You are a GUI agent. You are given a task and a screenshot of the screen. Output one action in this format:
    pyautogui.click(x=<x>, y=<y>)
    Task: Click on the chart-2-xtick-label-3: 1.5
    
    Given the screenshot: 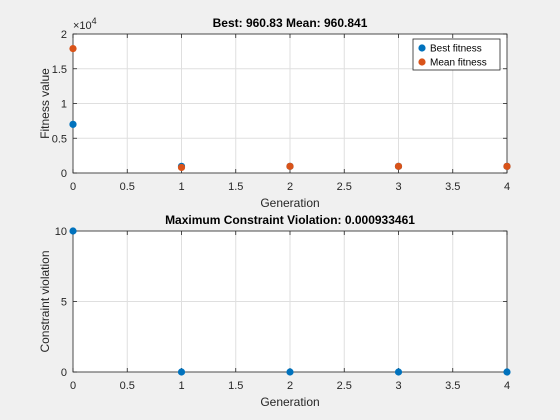 What is the action you would take?
    pyautogui.click(x=235, y=386)
    